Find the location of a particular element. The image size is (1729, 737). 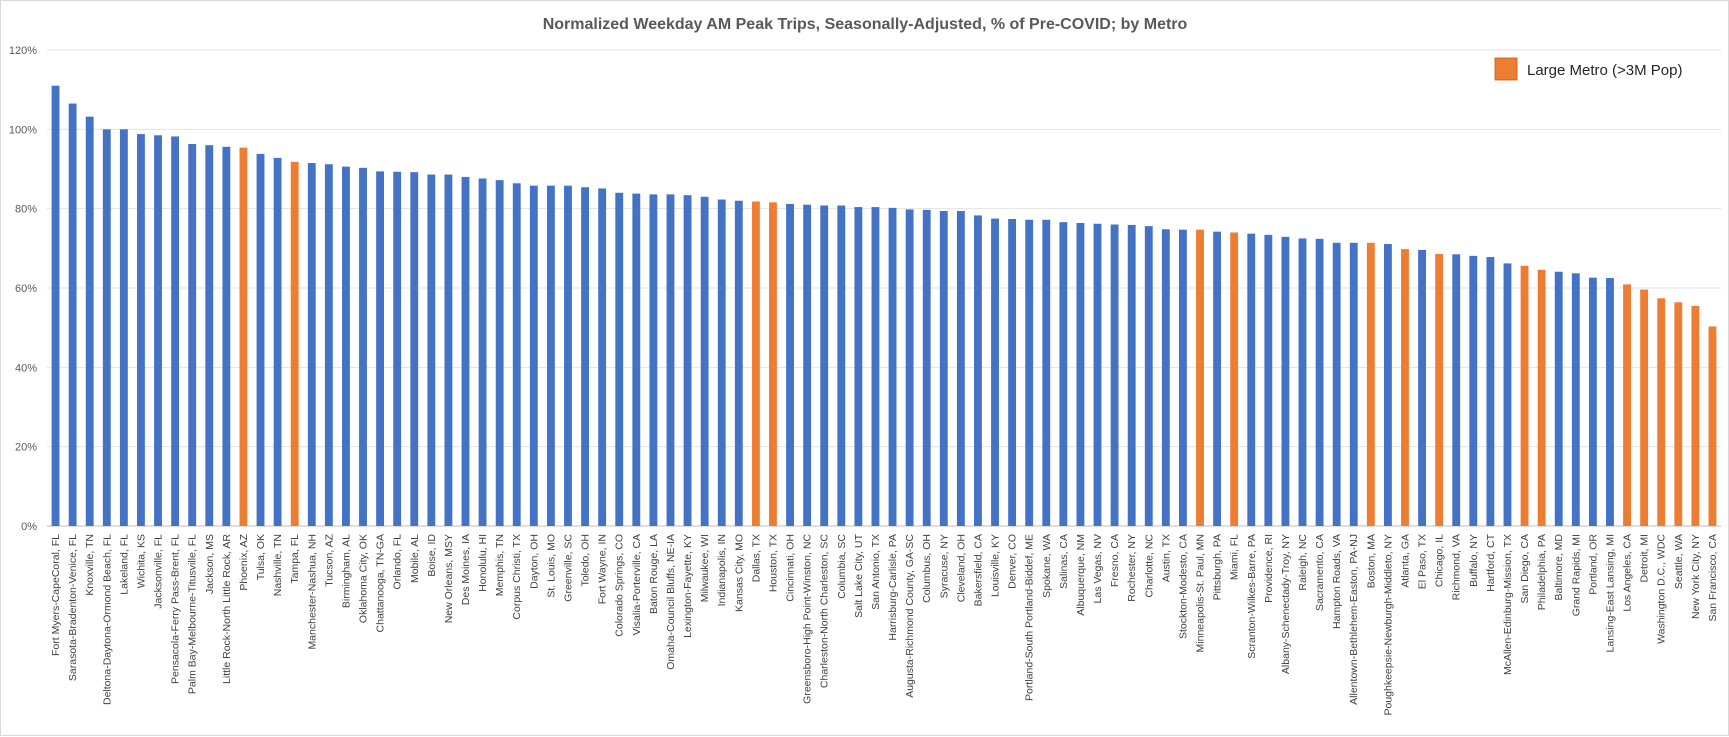

x-category-label: Lakeland, FL is located at coordinates (124, 564).